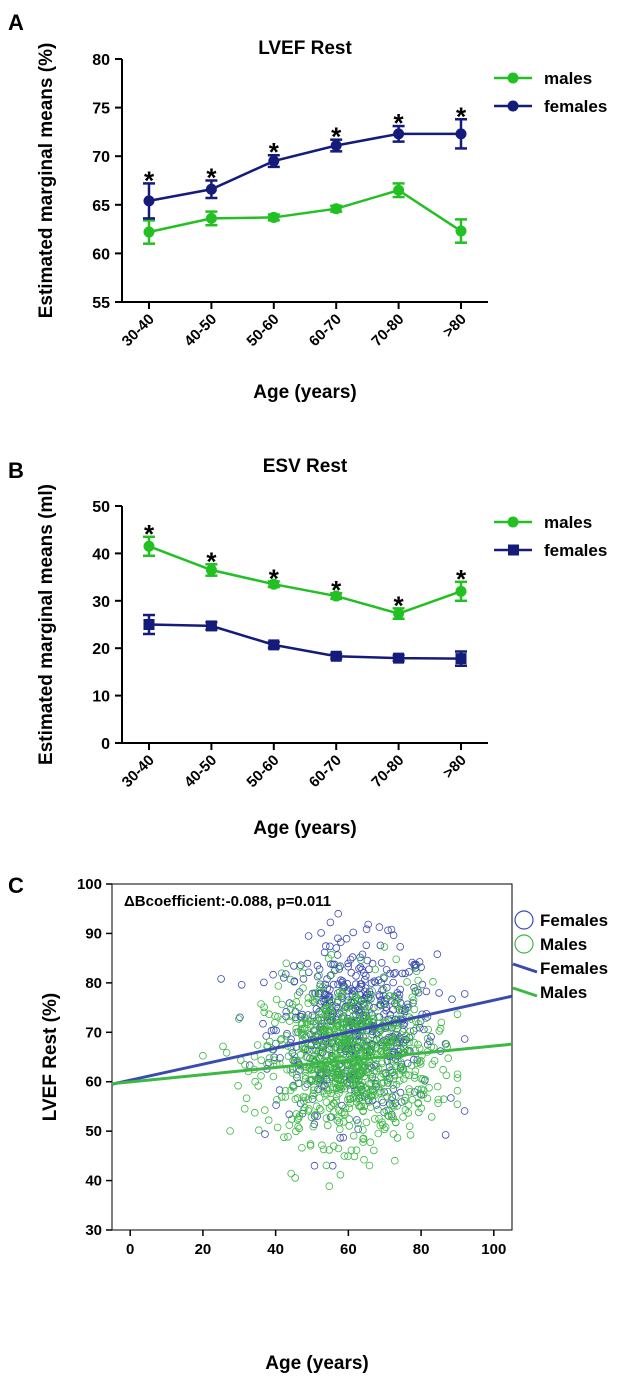 The image size is (630, 1382). What do you see at coordinates (305, 580) in the screenshot?
I see `series-line-males` at bounding box center [305, 580].